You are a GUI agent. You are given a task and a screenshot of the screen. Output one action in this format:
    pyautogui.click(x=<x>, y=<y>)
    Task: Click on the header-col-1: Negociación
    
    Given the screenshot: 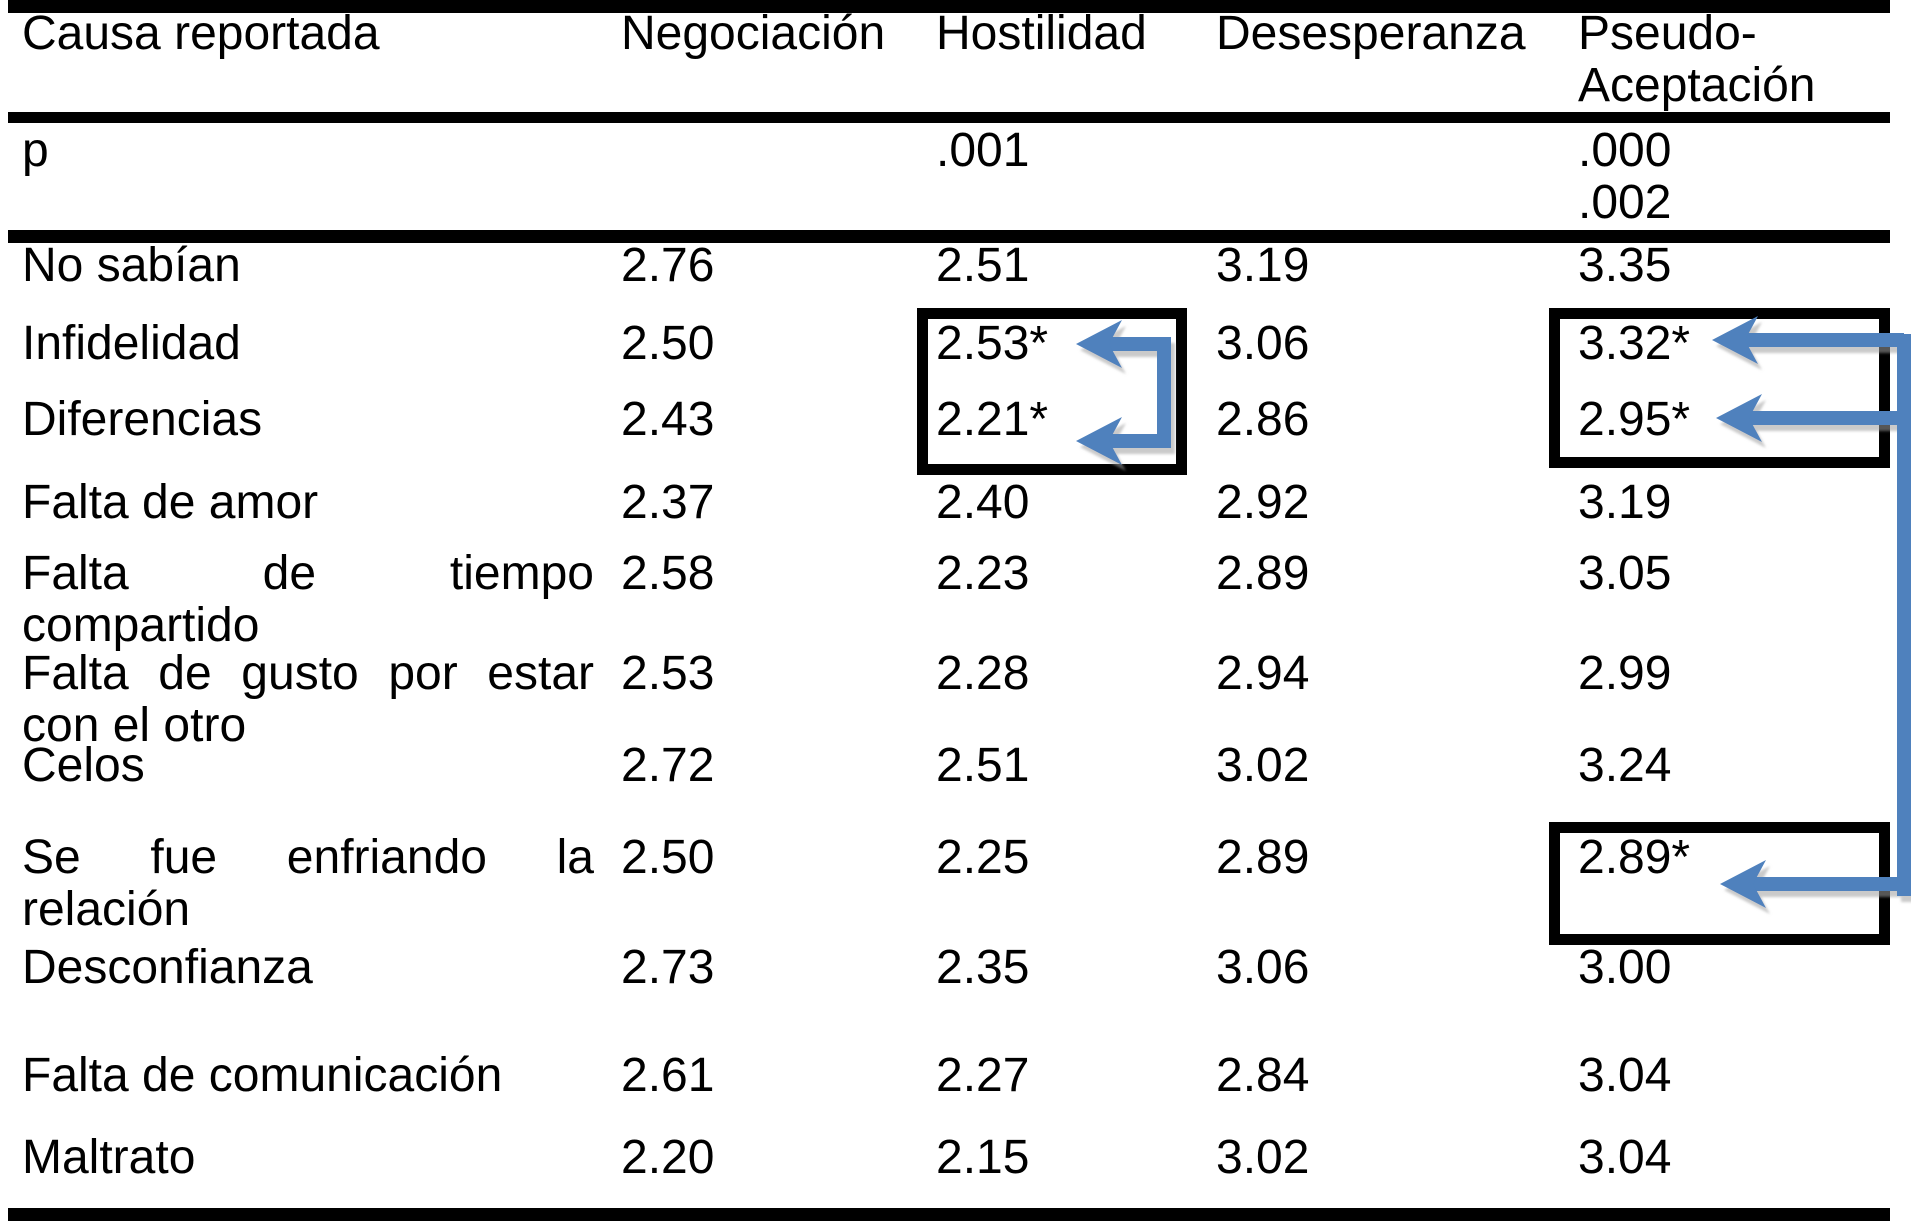 What is the action you would take?
    pyautogui.click(x=753, y=34)
    